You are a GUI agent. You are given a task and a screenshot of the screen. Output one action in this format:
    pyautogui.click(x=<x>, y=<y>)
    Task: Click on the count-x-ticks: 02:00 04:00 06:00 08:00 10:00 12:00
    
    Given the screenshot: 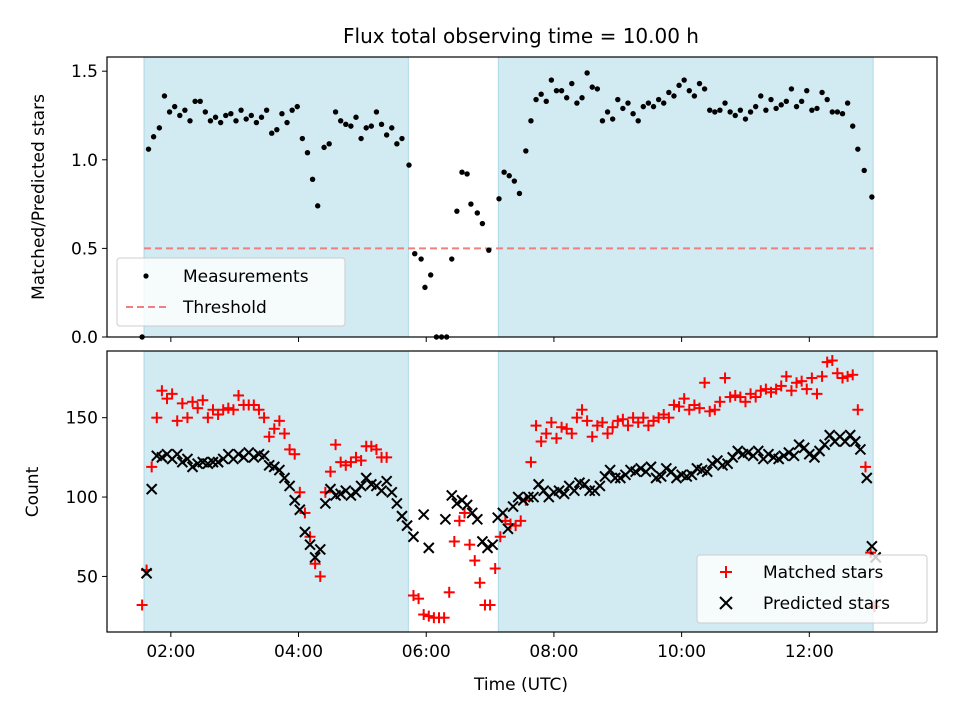 What is the action you would take?
    pyautogui.click(x=490, y=647)
    